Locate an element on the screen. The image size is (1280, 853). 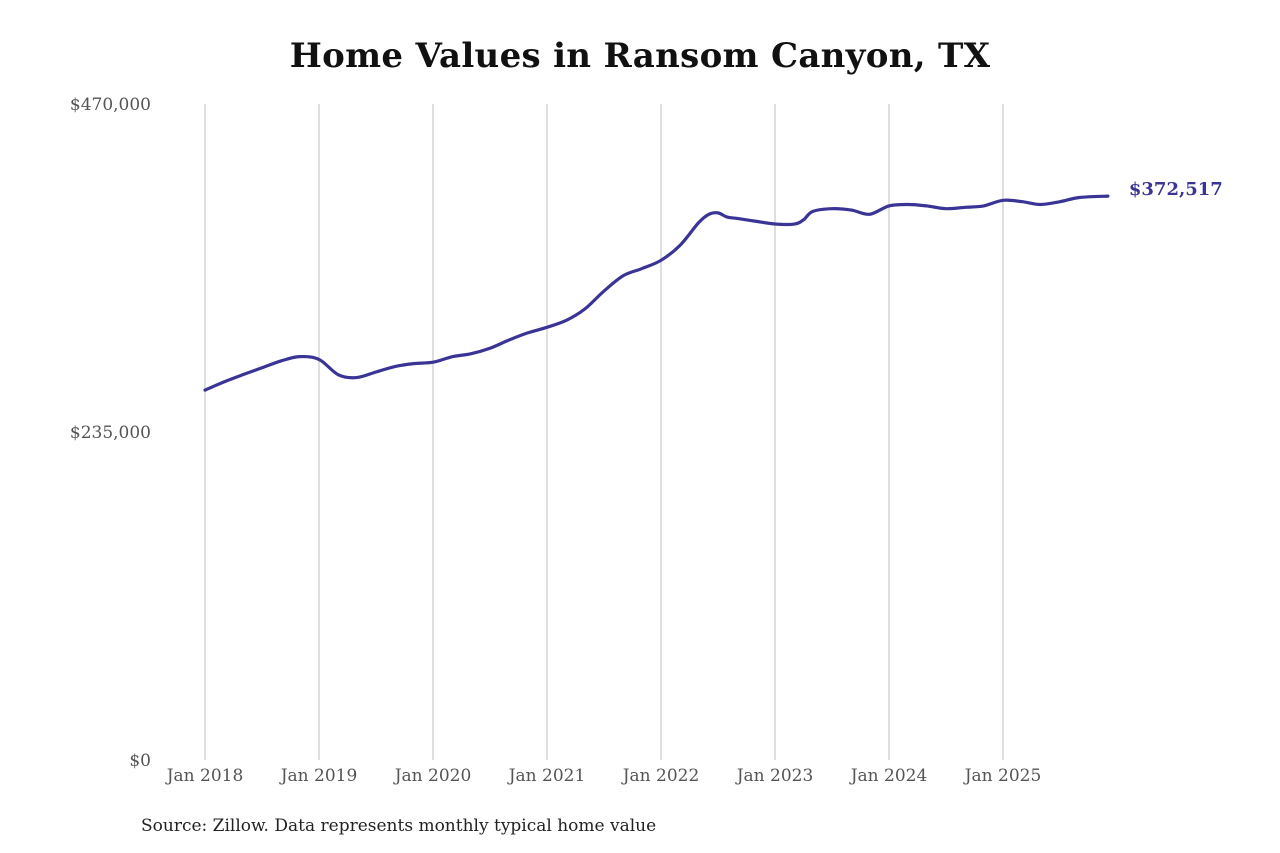
chart-title: Home Values in Ransom Canyon, TX is located at coordinates (640, 56).